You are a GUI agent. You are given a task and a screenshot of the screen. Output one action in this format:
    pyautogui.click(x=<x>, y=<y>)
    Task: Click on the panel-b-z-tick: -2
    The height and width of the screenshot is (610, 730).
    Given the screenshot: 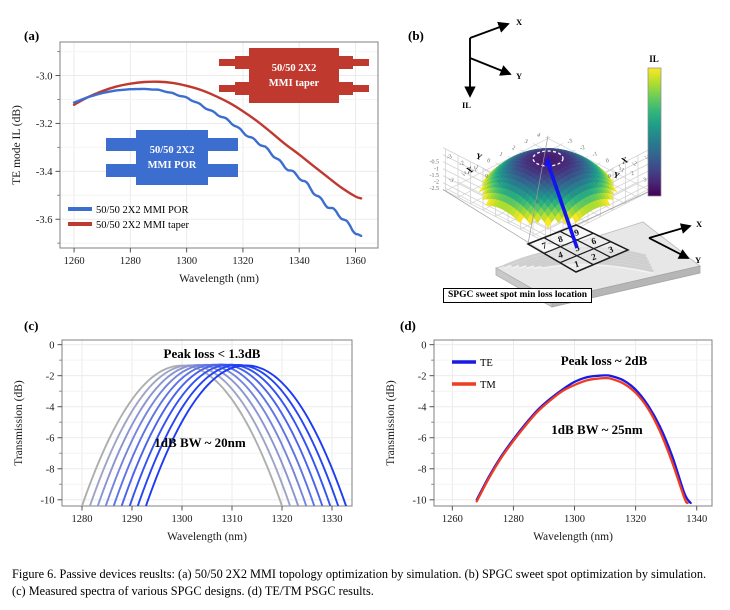 What is the action you would take?
    pyautogui.click(x=436, y=183)
    